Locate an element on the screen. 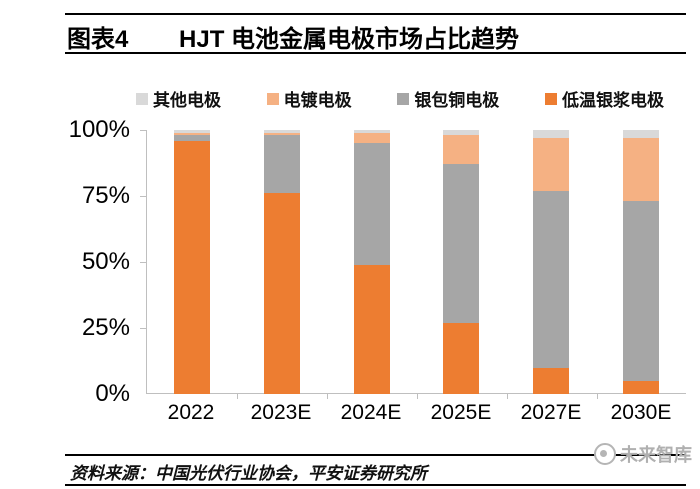 Image resolution: width=700 pixels, height=489 pixels. legend-item: 其他电极 is located at coordinates (178, 98).